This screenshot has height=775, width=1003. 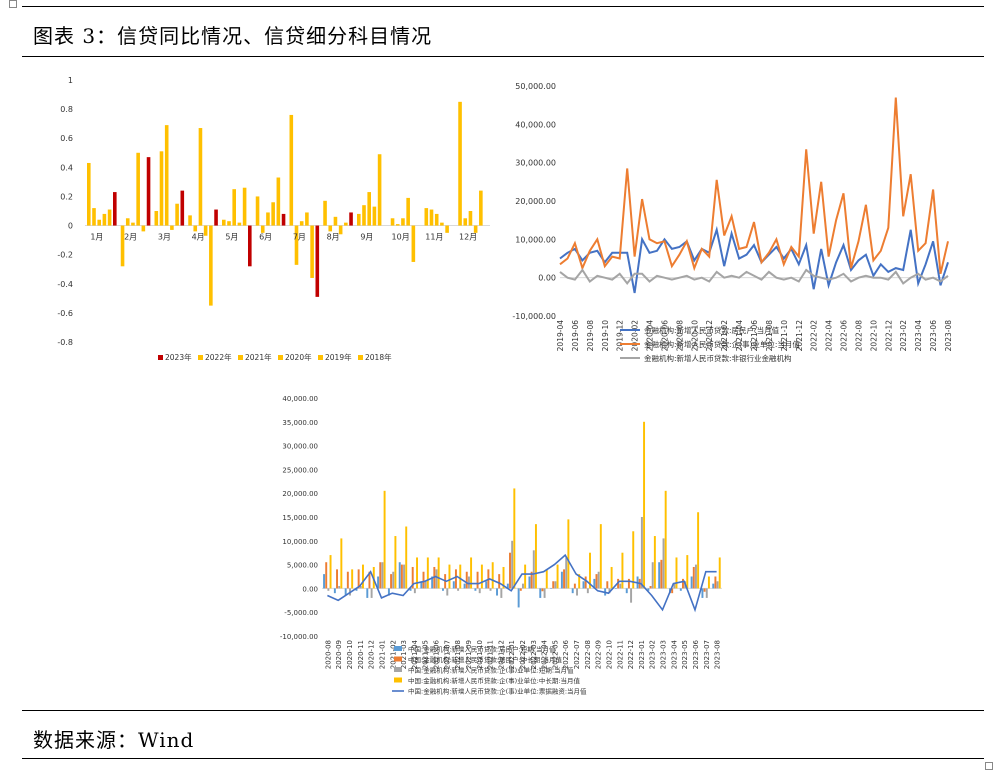 I want to click on bar-2023年-5月, so click(x=250, y=246).